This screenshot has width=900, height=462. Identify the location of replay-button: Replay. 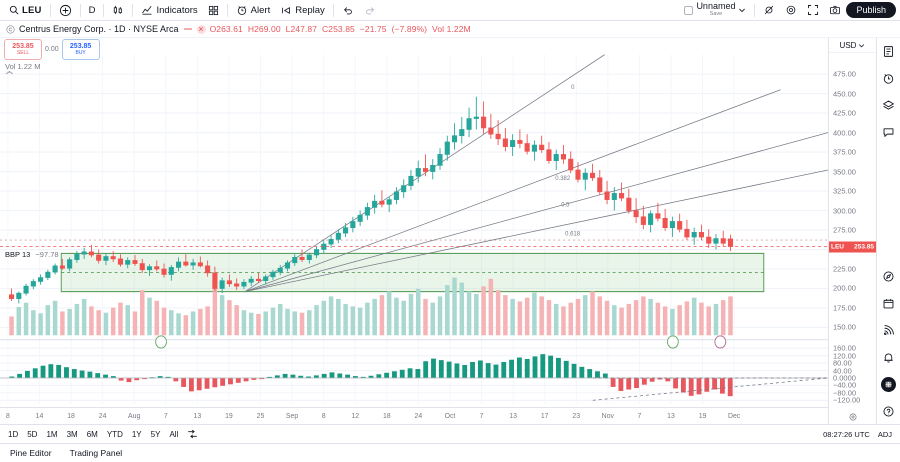
(302, 10).